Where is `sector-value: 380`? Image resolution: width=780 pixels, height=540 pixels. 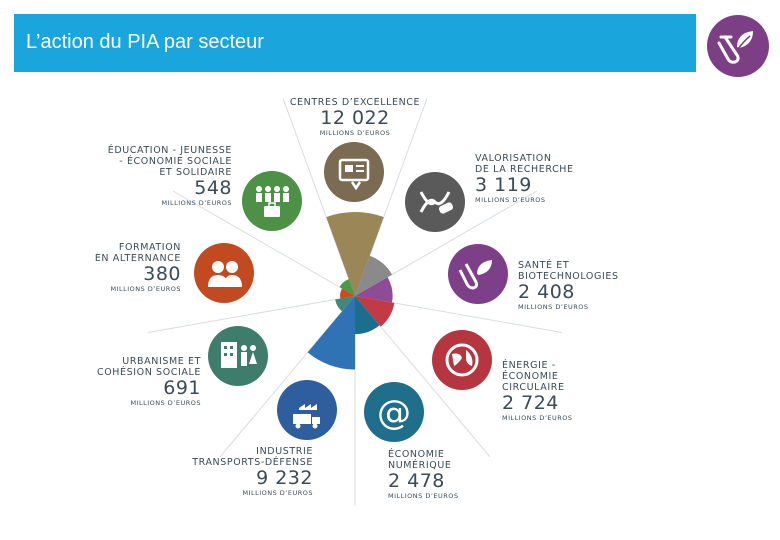 sector-value: 380 is located at coordinates (162, 274).